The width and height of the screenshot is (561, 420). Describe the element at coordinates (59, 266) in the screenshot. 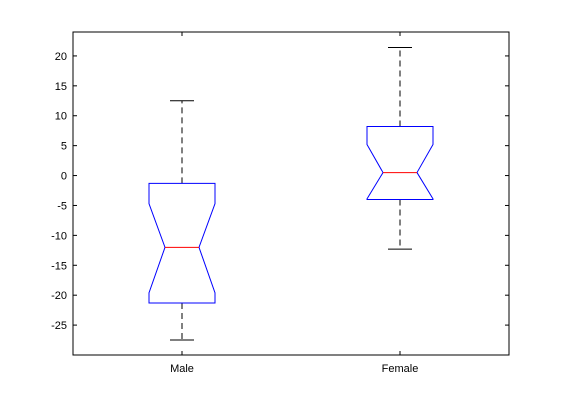

I see `y-tick-label: -15` at that location.